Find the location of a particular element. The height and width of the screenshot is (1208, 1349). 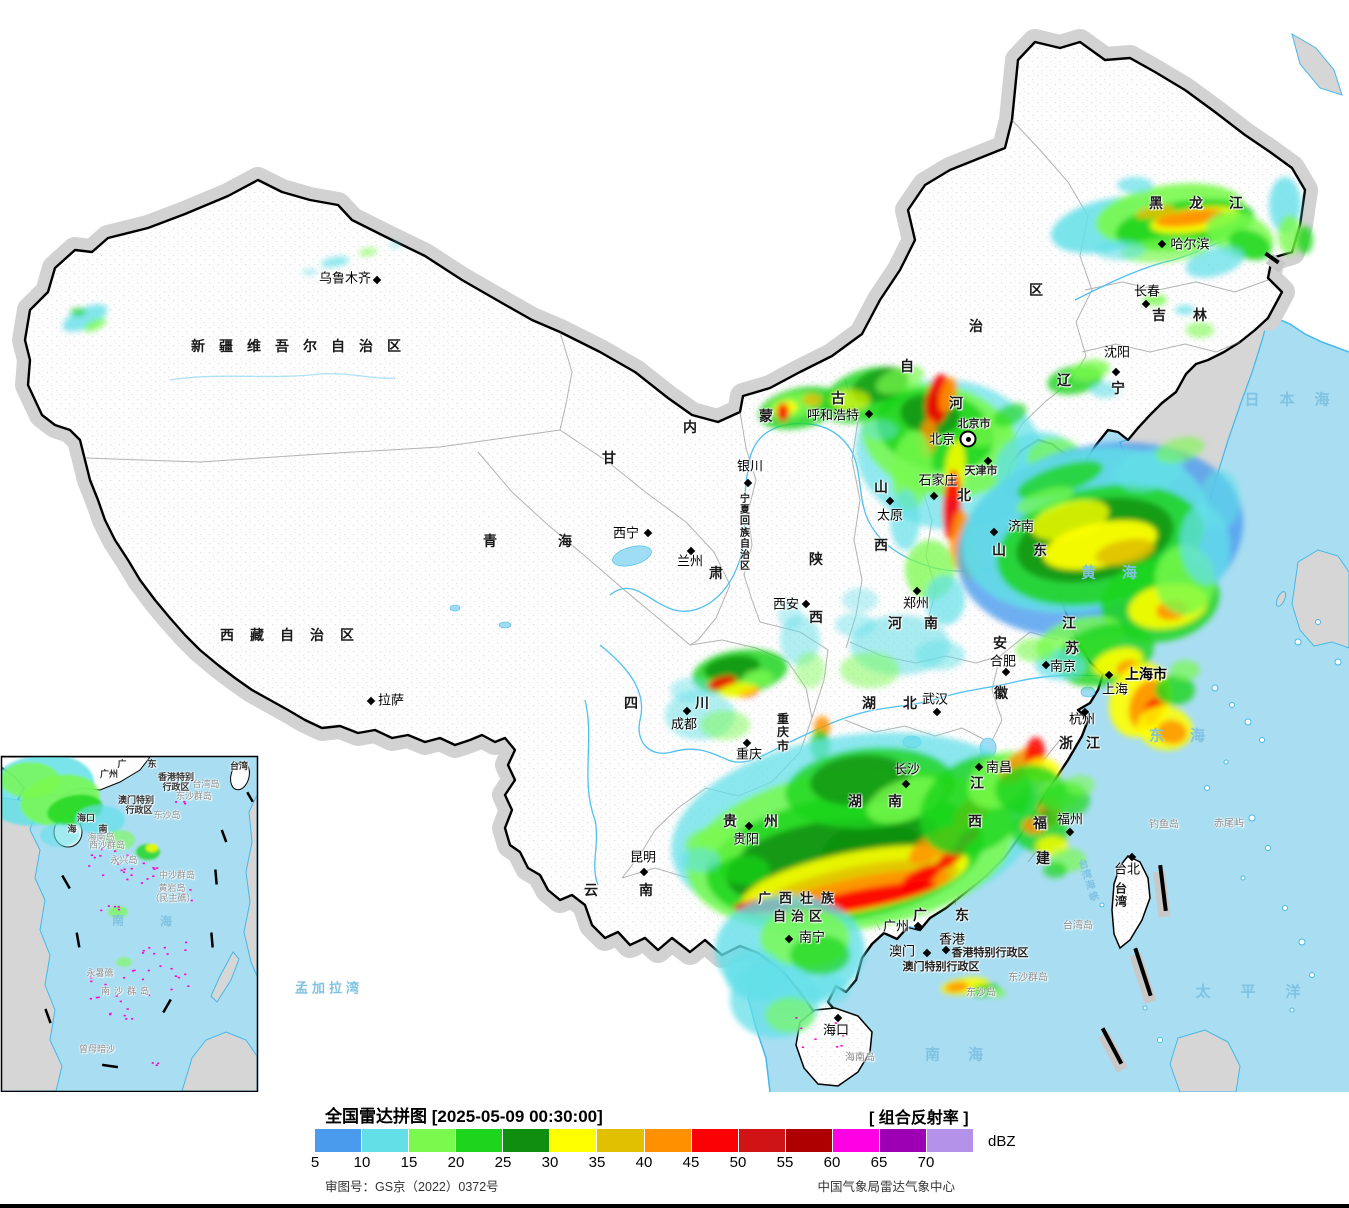

scale-tick: 25 is located at coordinates (503, 1162).